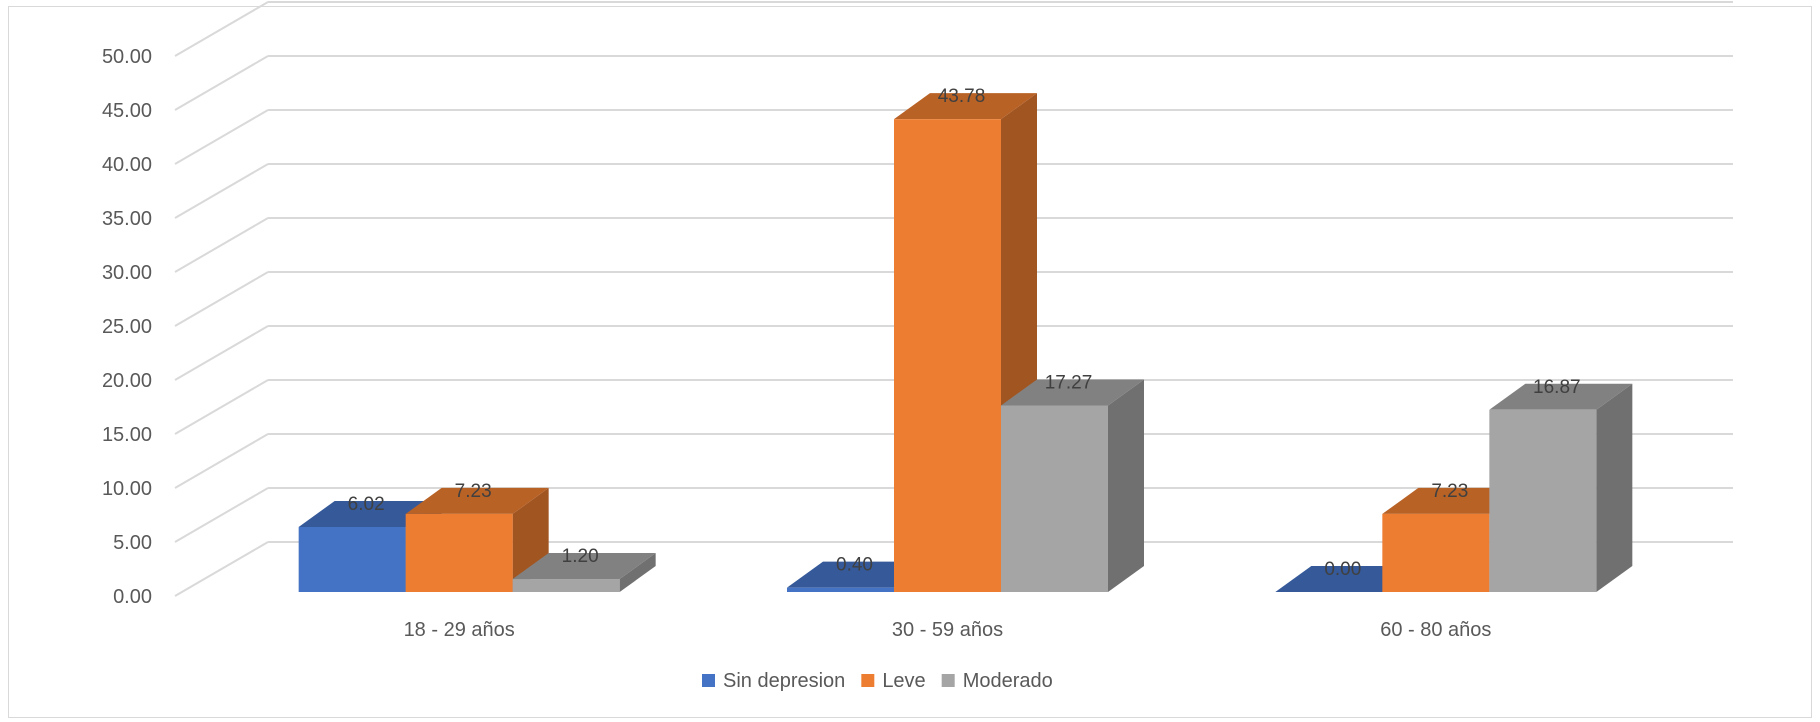 The image size is (1820, 722). I want to click on data-label: 16.87, so click(1557, 387).